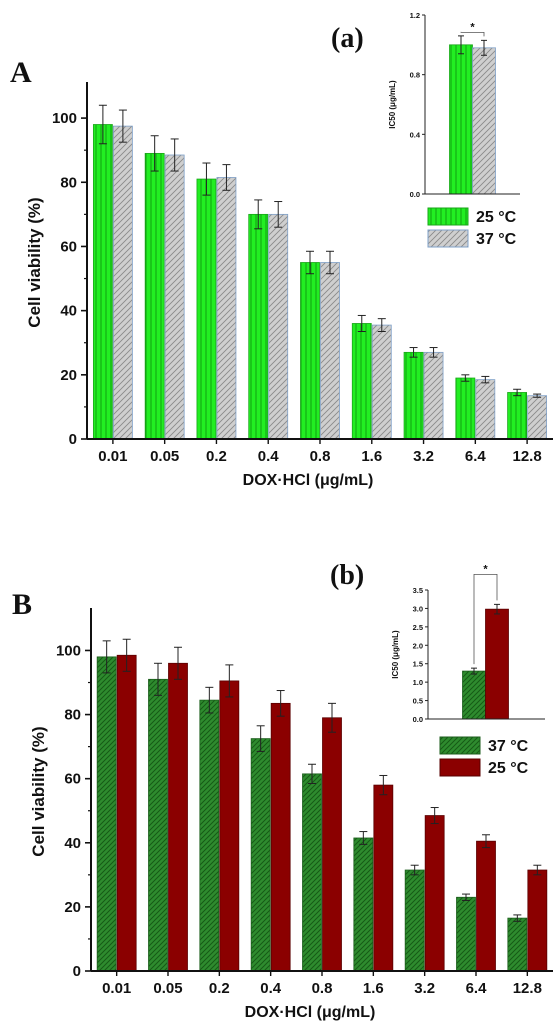 Image resolution: width=553 pixels, height=1029 pixels. What do you see at coordinates (415, 15) in the screenshot?
I see `inset-y-tick-label: 1.2` at bounding box center [415, 15].